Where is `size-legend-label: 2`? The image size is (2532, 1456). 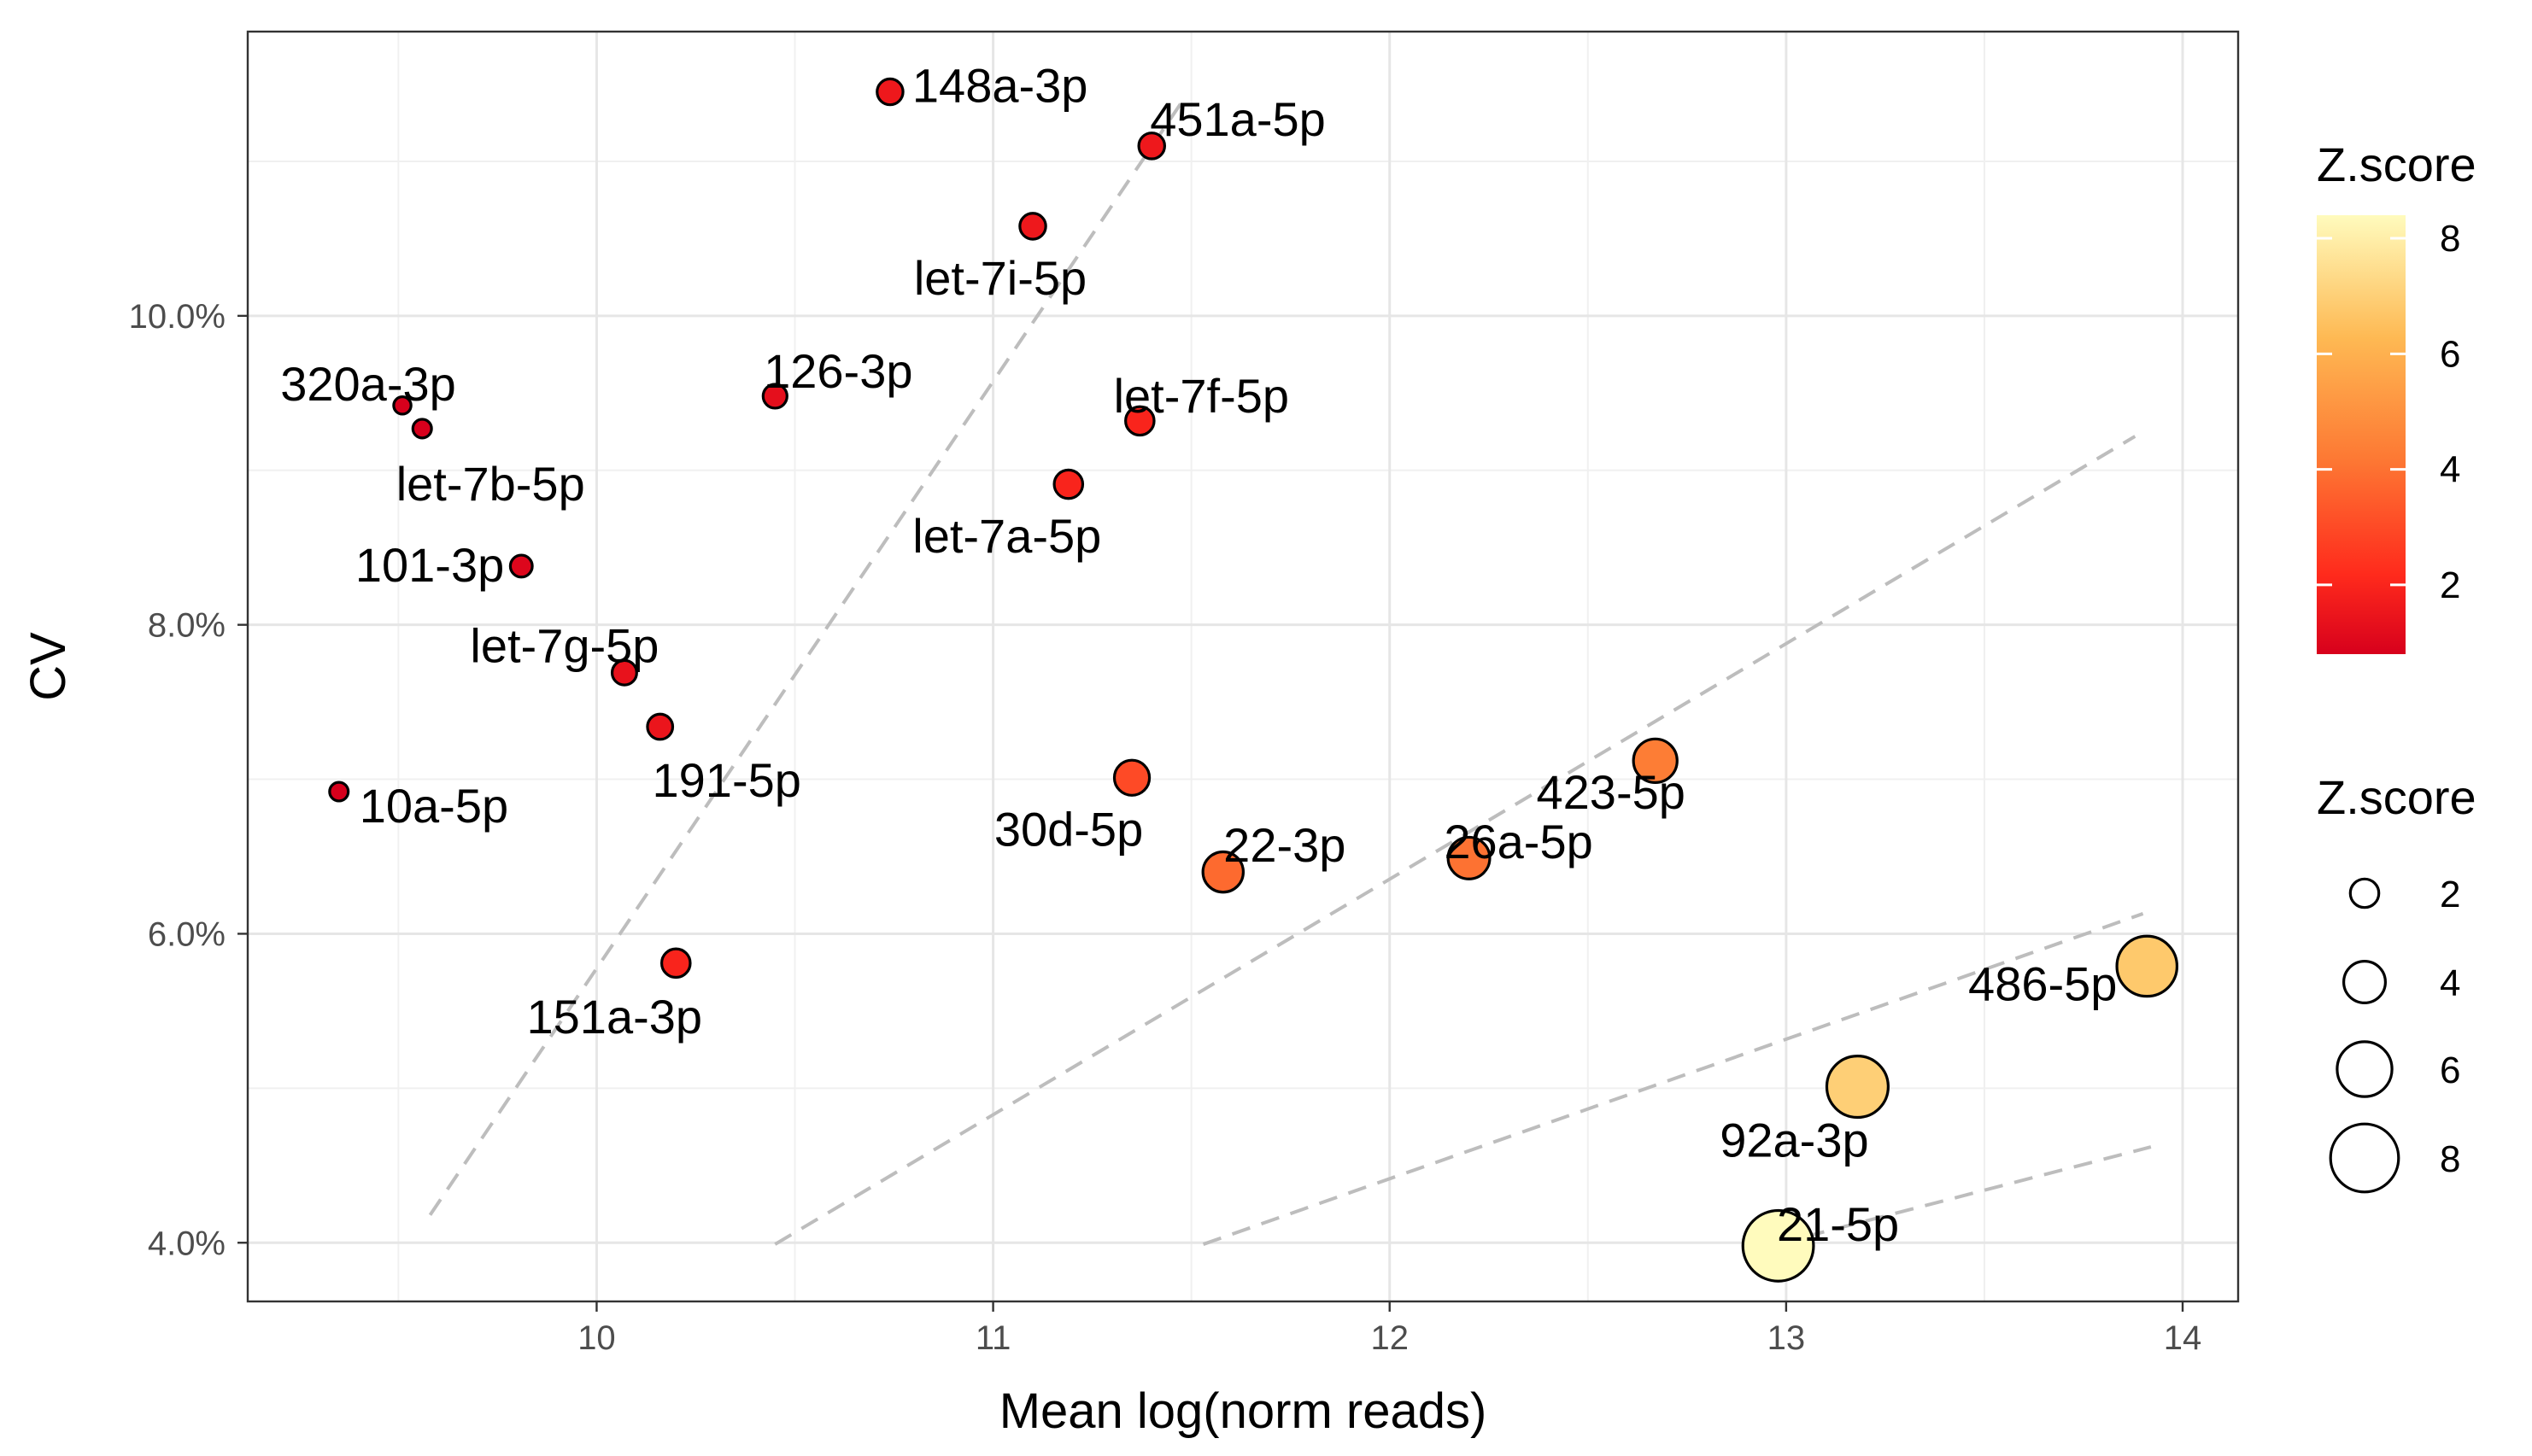
size-legend-label: 2 is located at coordinates (2450, 895).